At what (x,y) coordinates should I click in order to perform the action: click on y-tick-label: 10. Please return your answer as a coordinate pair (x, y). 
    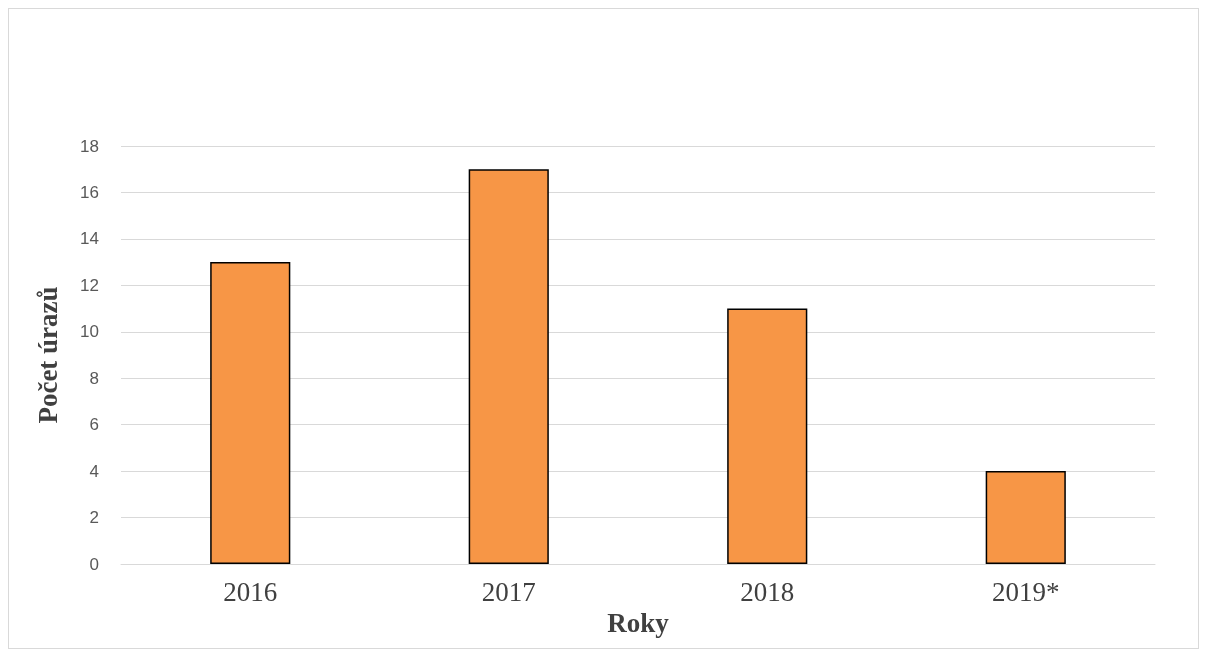
    Looking at the image, I should click on (89, 332).